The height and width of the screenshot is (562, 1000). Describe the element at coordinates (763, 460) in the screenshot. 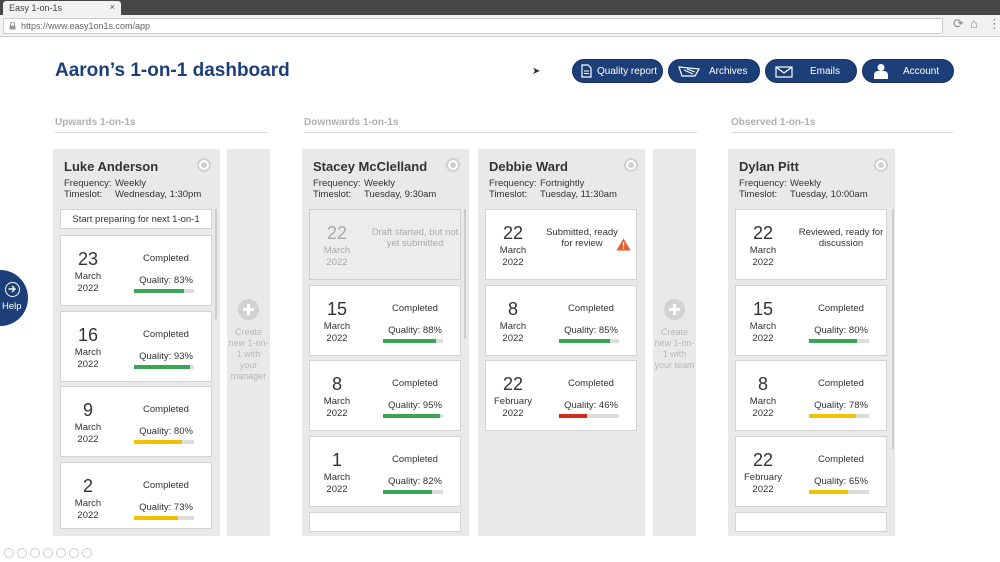

I see `date-day: 22` at that location.